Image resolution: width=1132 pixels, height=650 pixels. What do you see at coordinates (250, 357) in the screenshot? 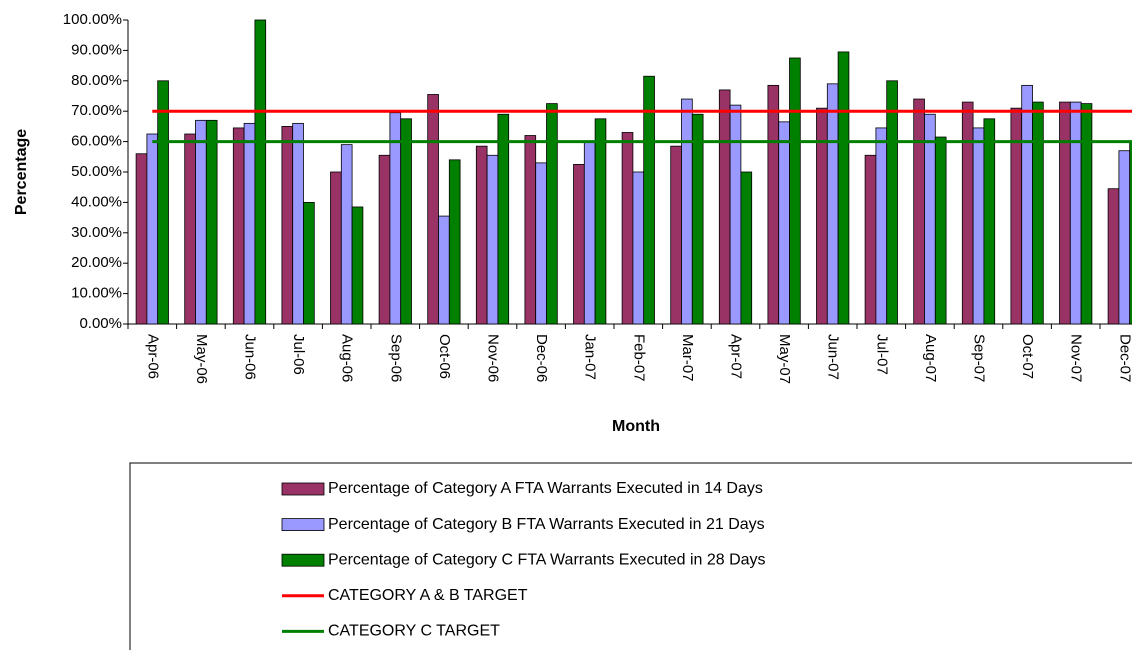
I see `x-tick-label: Jun-06` at bounding box center [250, 357].